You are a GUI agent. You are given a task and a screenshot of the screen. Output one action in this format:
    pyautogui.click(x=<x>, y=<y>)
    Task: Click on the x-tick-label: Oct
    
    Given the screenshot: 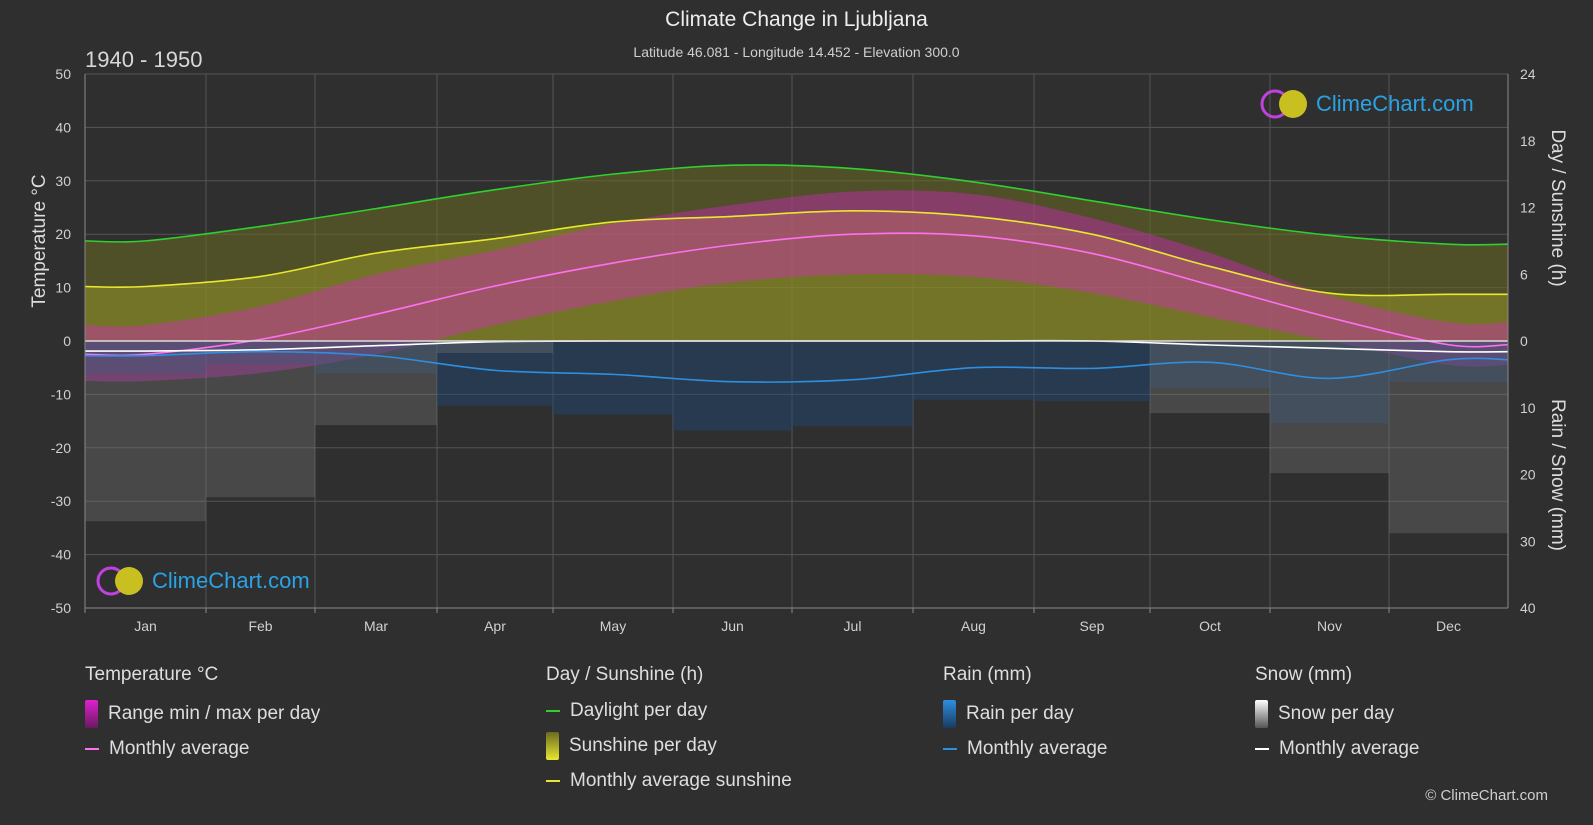 What is the action you would take?
    pyautogui.click(x=1210, y=626)
    